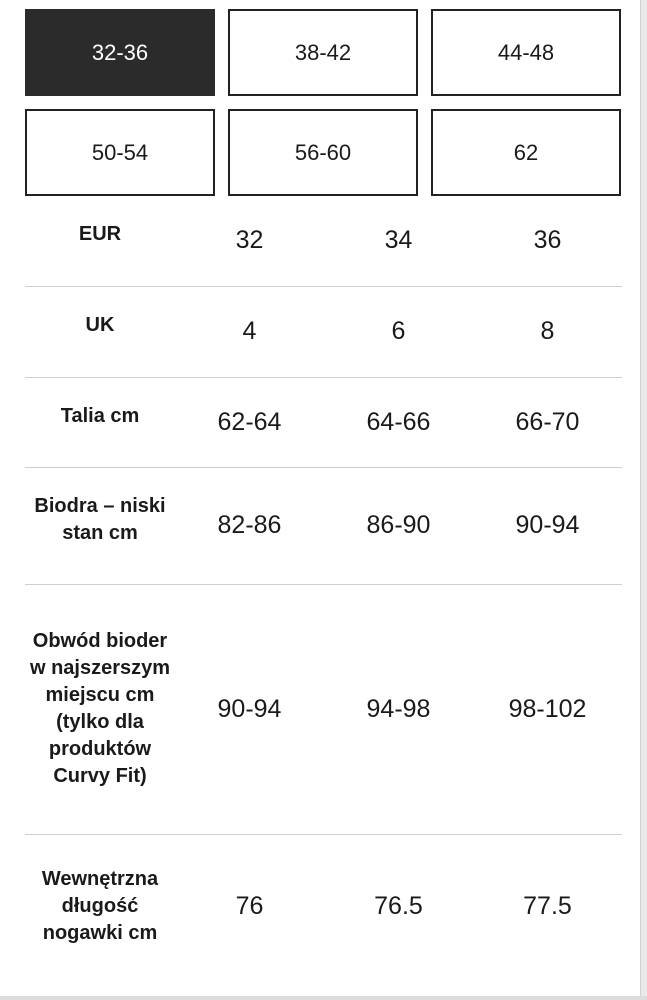 The image size is (647, 1000). What do you see at coordinates (120, 152) in the screenshot?
I see `size-option-50-54: 50-54` at bounding box center [120, 152].